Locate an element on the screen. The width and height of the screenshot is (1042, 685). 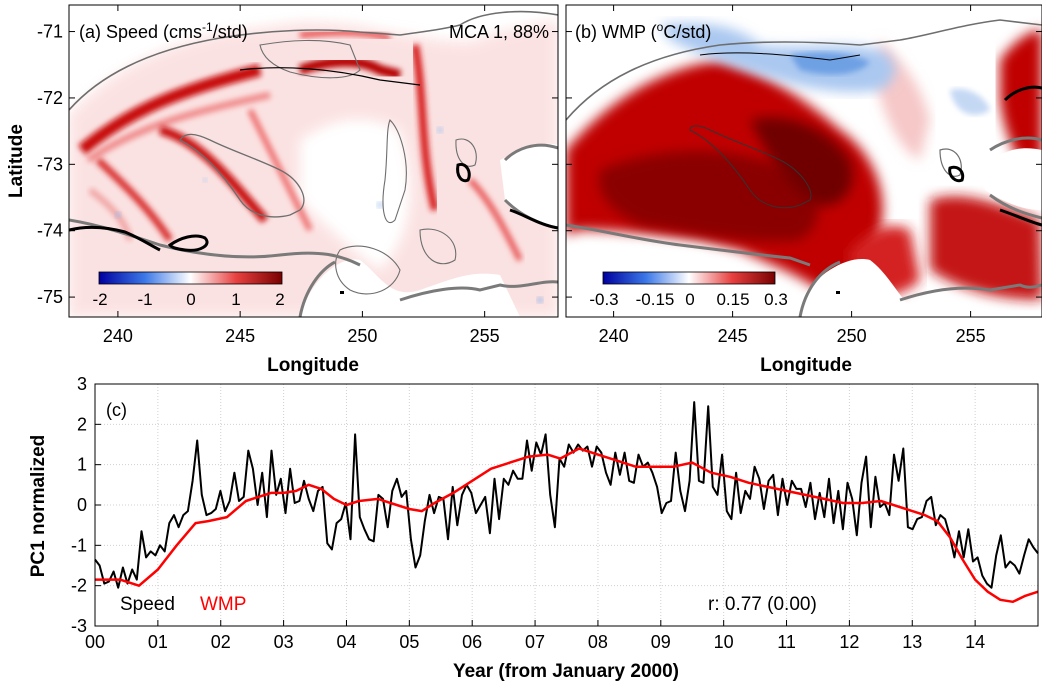
x-tick-label: 06 is located at coordinates (472, 642).